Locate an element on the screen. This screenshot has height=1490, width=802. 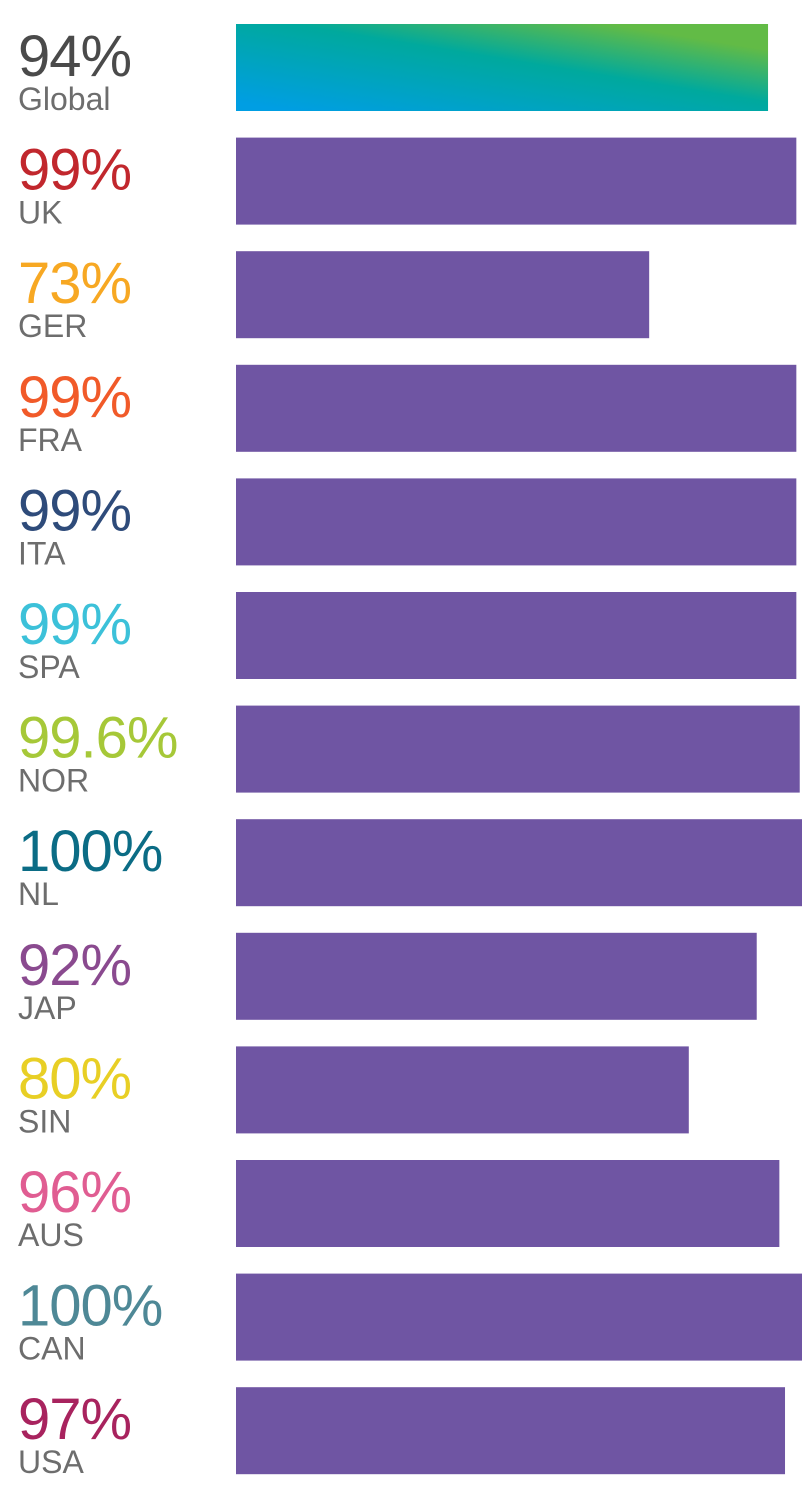
row-can: 100%CAN is located at coordinates (410, 1320).